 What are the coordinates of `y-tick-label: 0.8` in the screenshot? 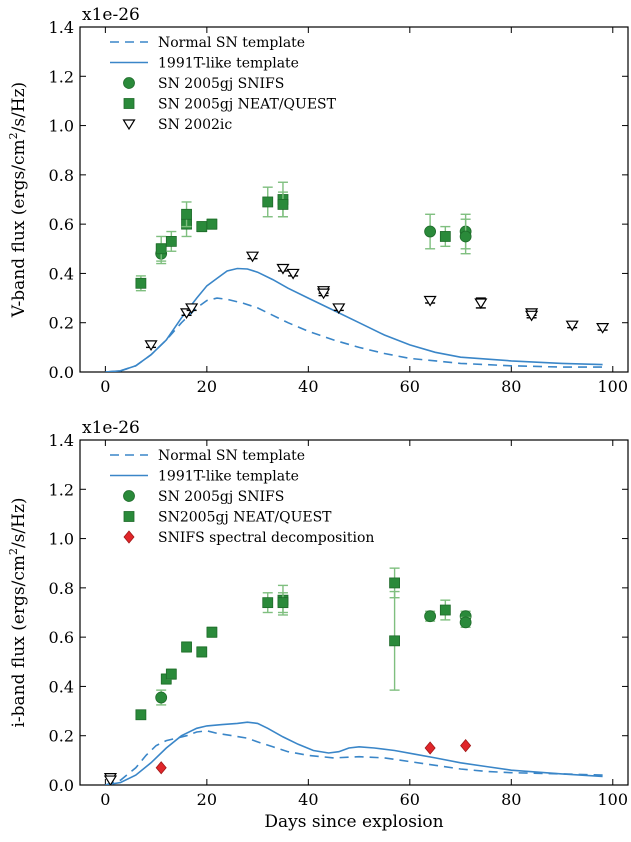 It's located at (61, 588).